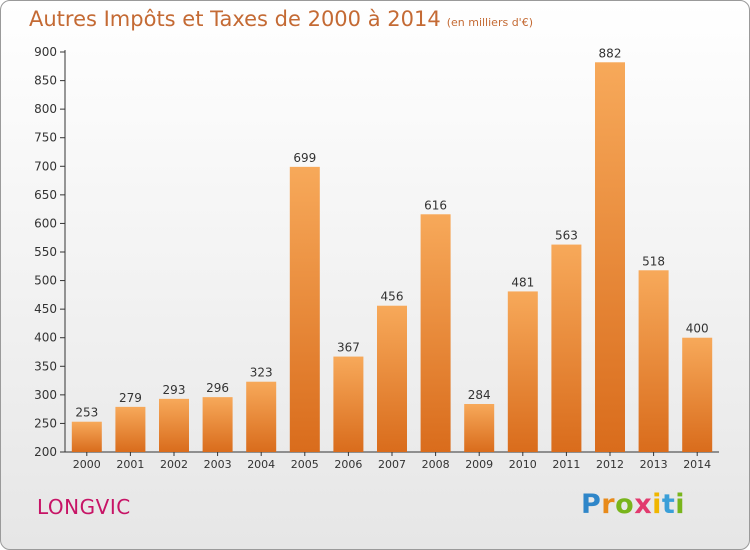  Describe the element at coordinates (45, 138) in the screenshot. I see `y-tick-label: 750` at that location.